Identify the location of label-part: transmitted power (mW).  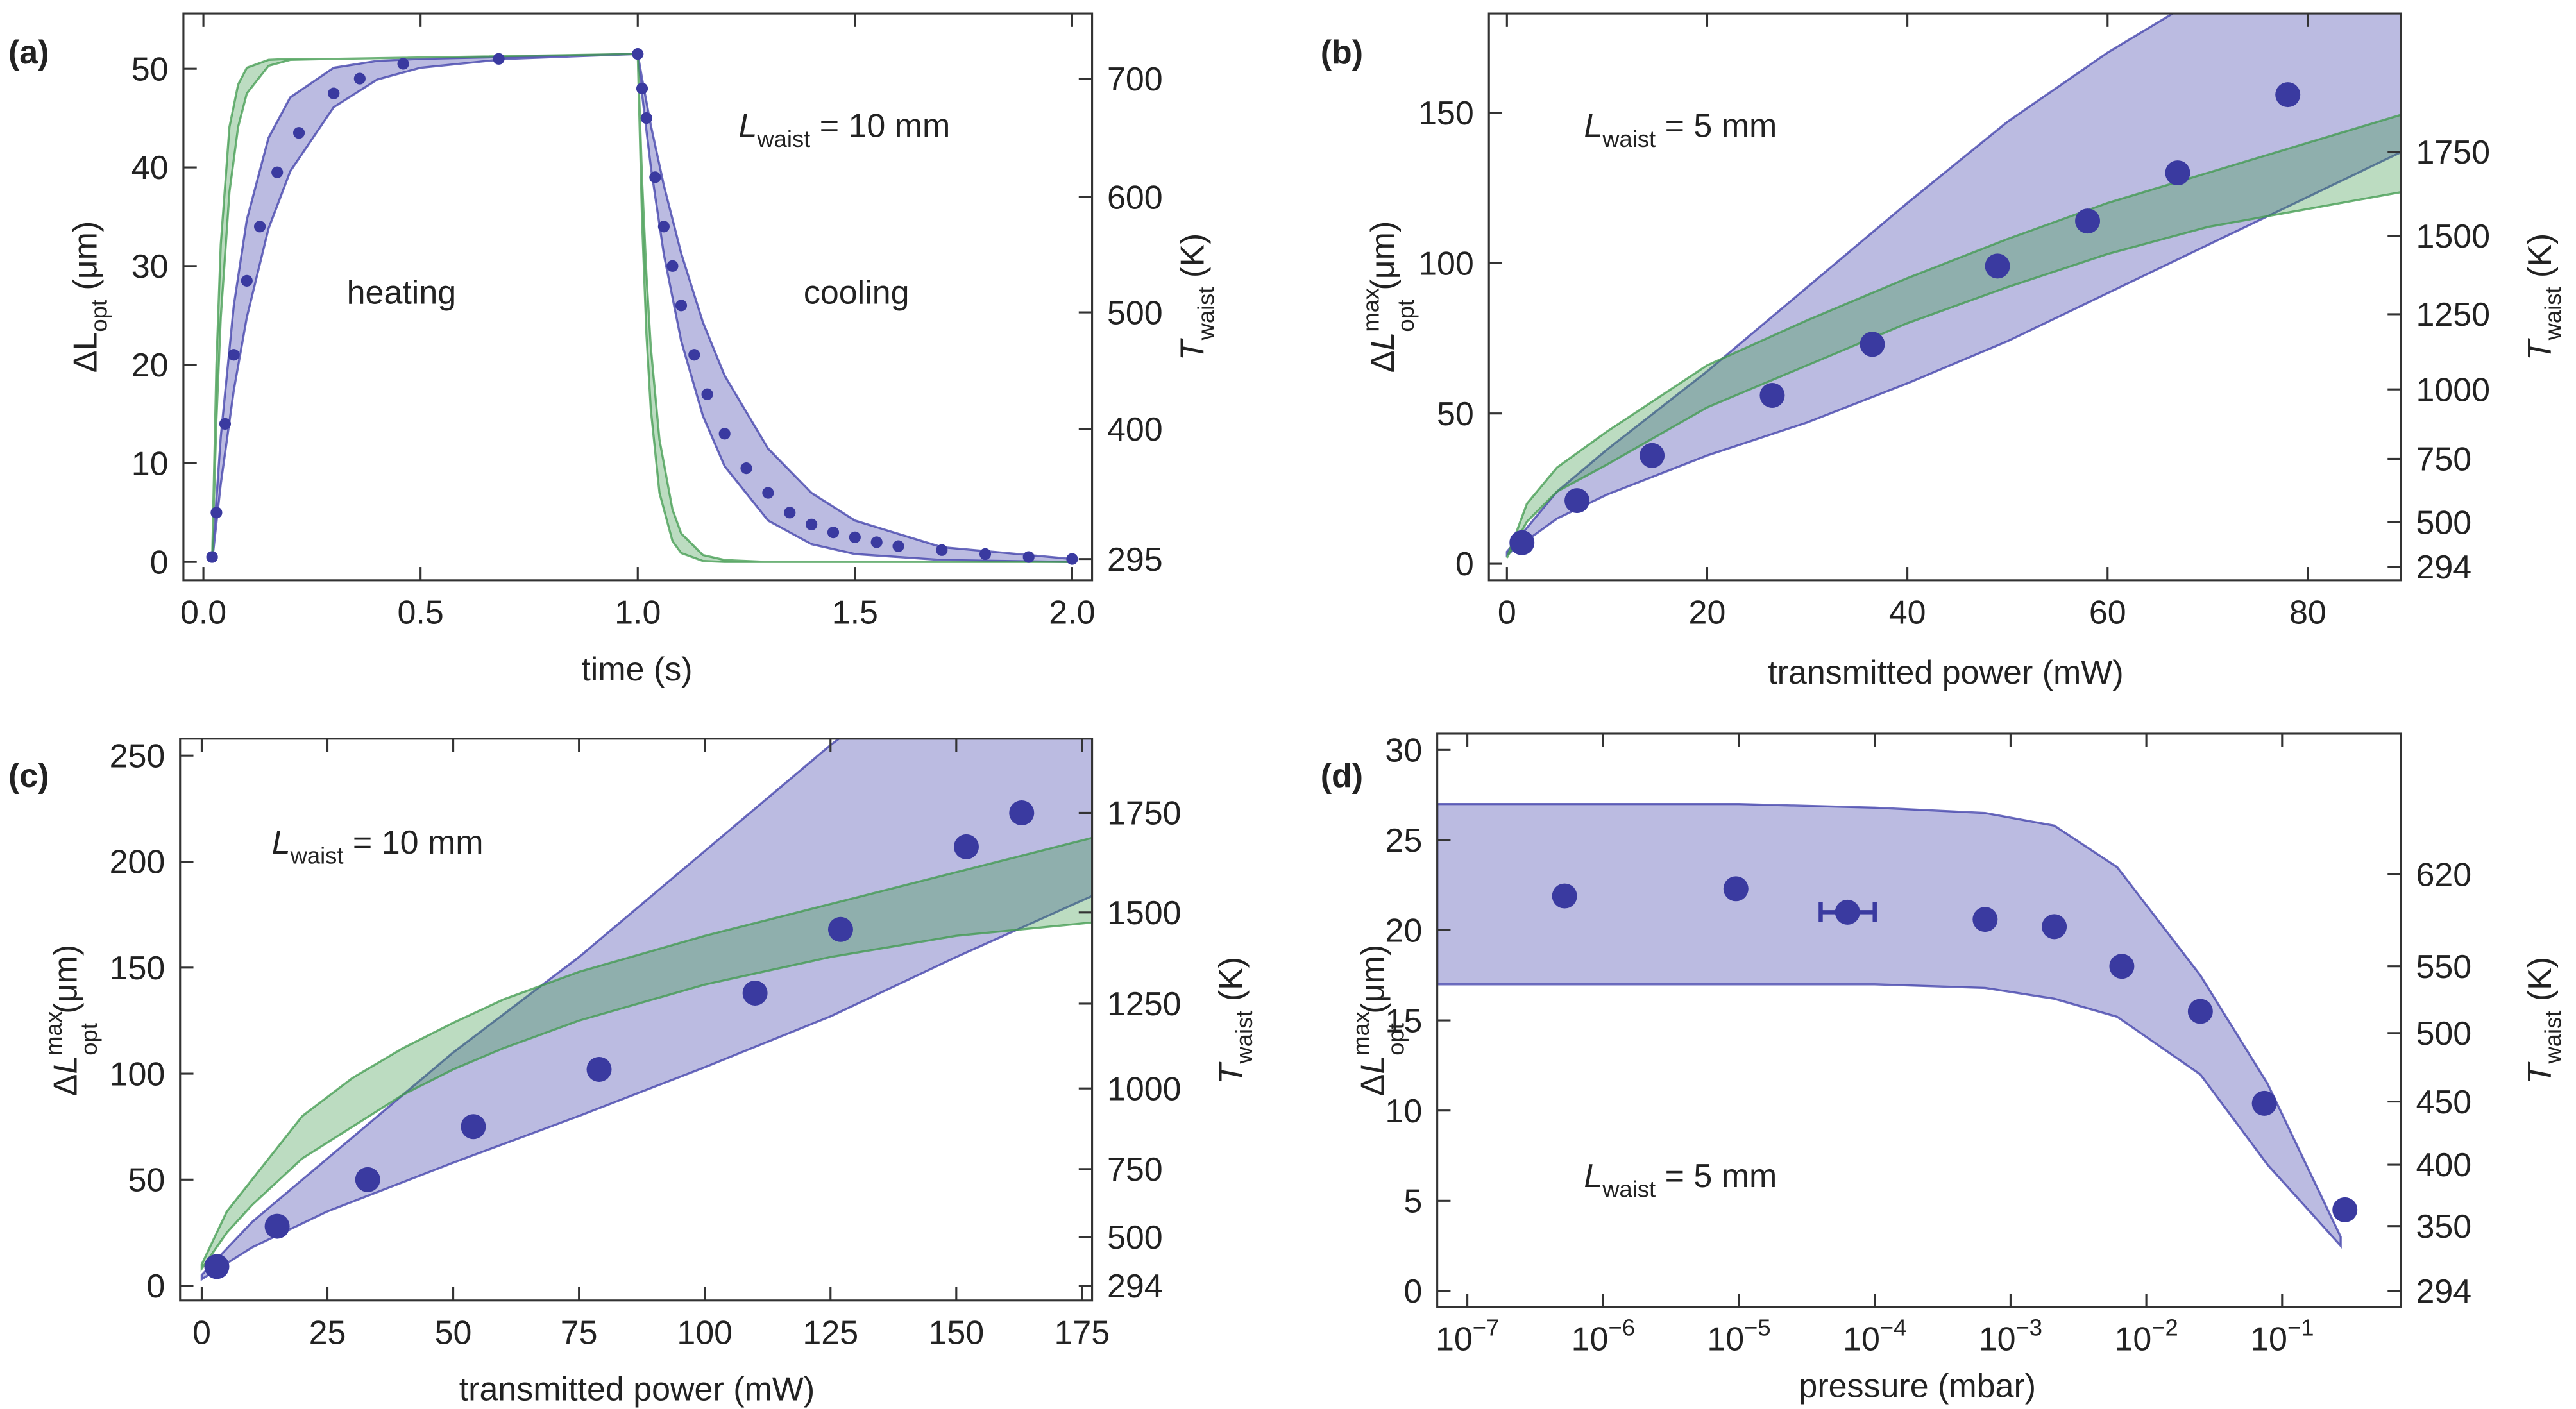
(1945, 672).